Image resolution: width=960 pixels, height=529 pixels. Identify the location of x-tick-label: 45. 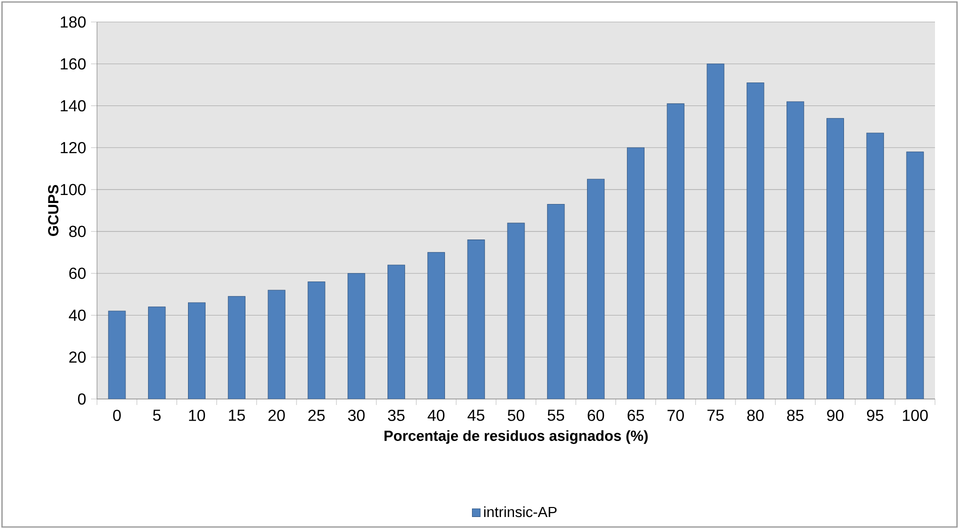
(476, 415).